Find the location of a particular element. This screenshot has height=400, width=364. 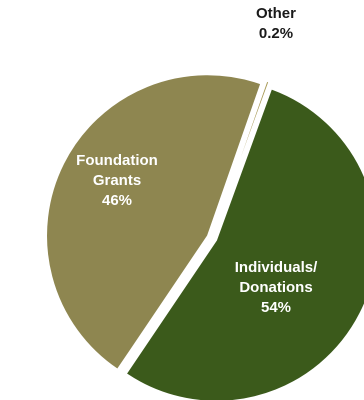

slice-label-individuals-donations: Individuals/Donations 54% is located at coordinates (276, 287).